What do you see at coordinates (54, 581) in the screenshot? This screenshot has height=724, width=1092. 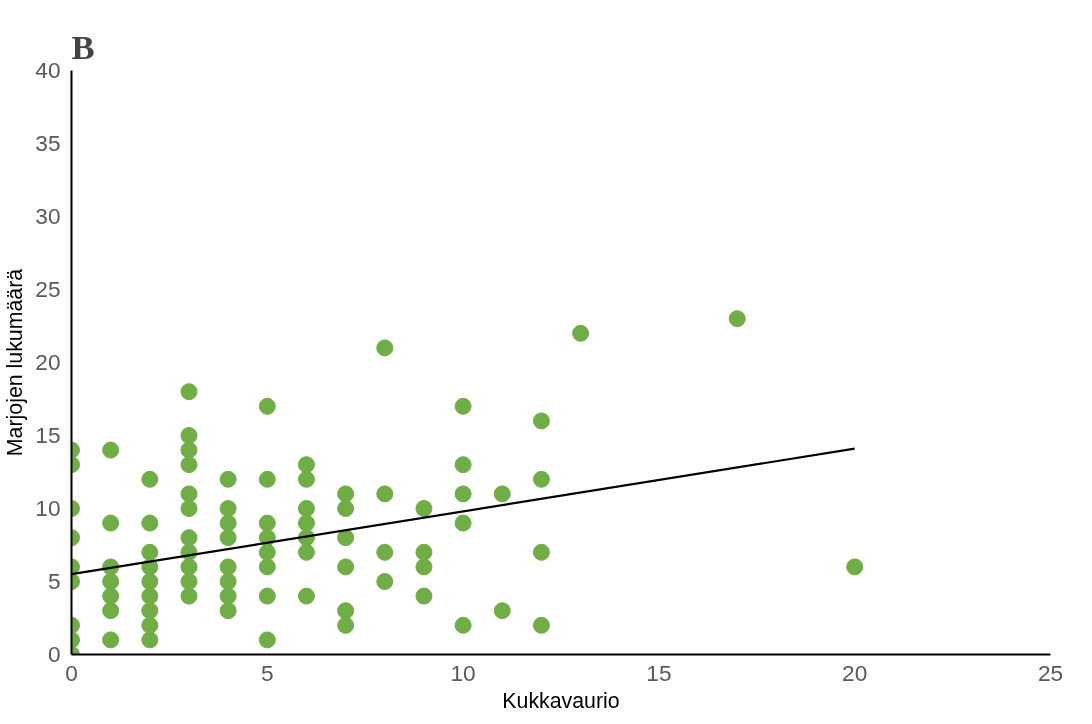 I see `y-tick-label: 5` at bounding box center [54, 581].